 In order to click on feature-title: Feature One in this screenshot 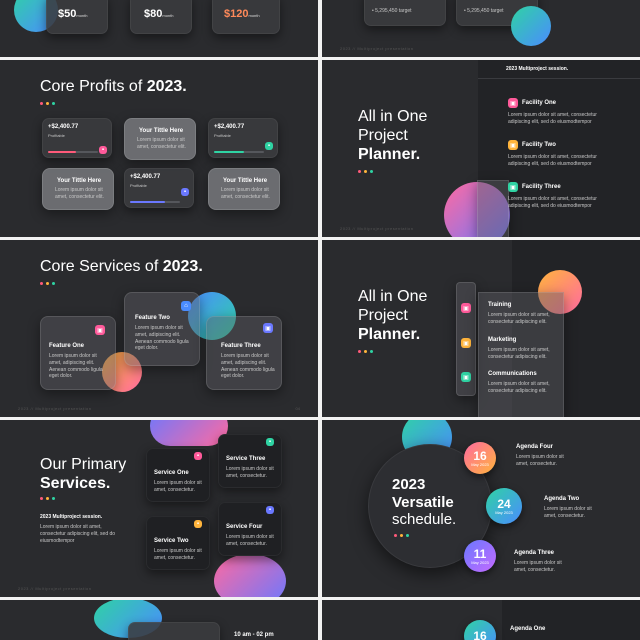, I will do `click(67, 346)`.